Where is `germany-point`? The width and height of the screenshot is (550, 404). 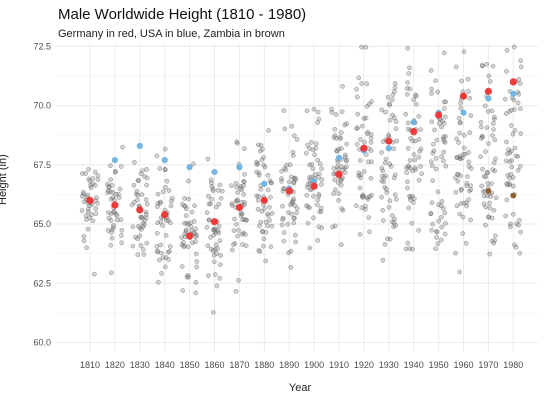
germany-point is located at coordinates (165, 214).